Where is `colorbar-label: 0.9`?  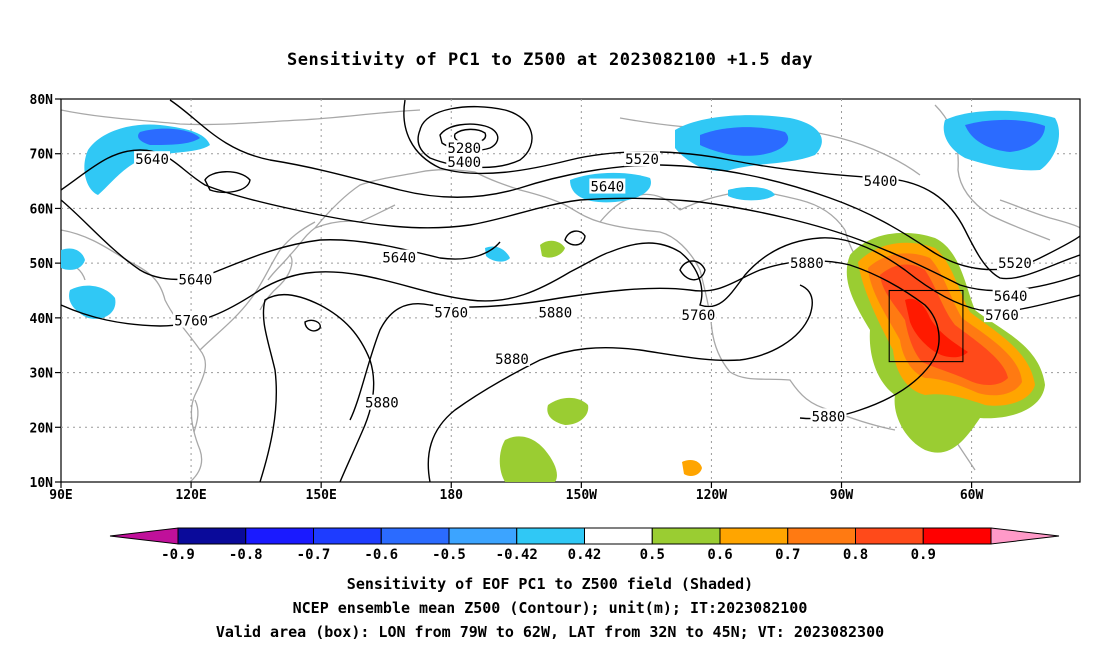
colorbar-label: 0.9 is located at coordinates (923, 555).